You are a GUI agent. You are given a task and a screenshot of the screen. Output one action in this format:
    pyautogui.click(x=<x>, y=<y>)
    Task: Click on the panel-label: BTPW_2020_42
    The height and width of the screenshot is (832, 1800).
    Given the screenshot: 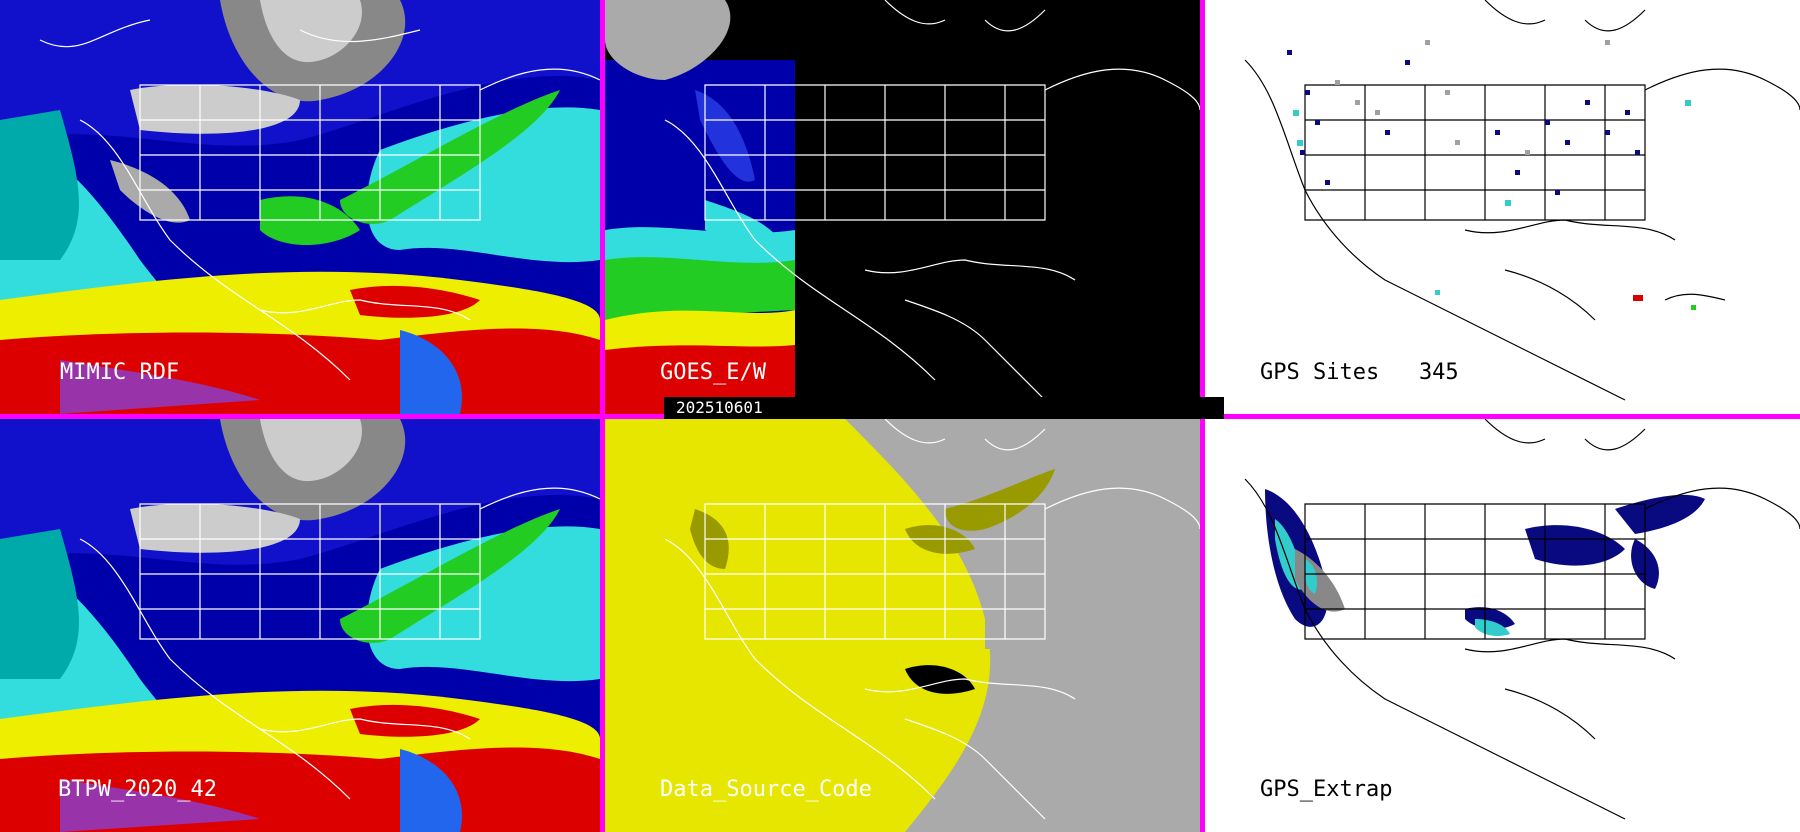 What is the action you would take?
    pyautogui.click(x=137, y=789)
    